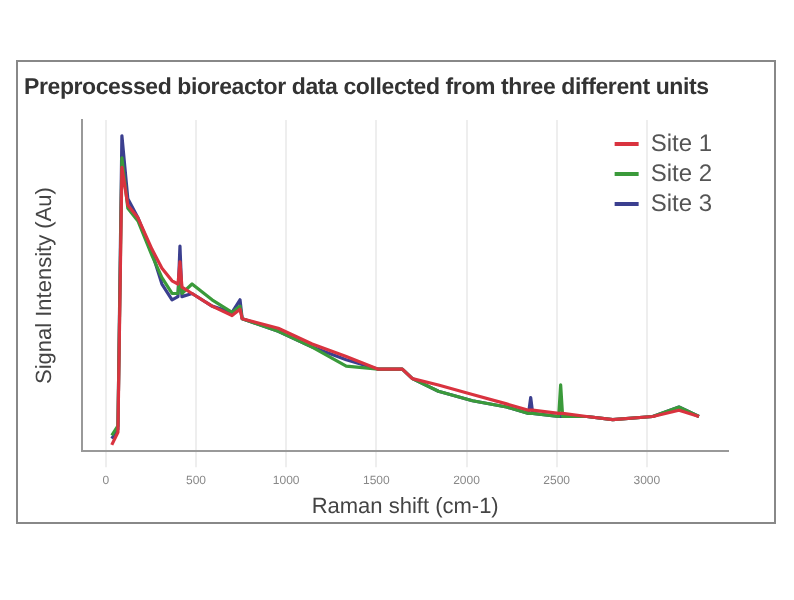 Image resolution: width=794 pixels, height=600 pixels. I want to click on legend-label: Site 1, so click(681, 142).